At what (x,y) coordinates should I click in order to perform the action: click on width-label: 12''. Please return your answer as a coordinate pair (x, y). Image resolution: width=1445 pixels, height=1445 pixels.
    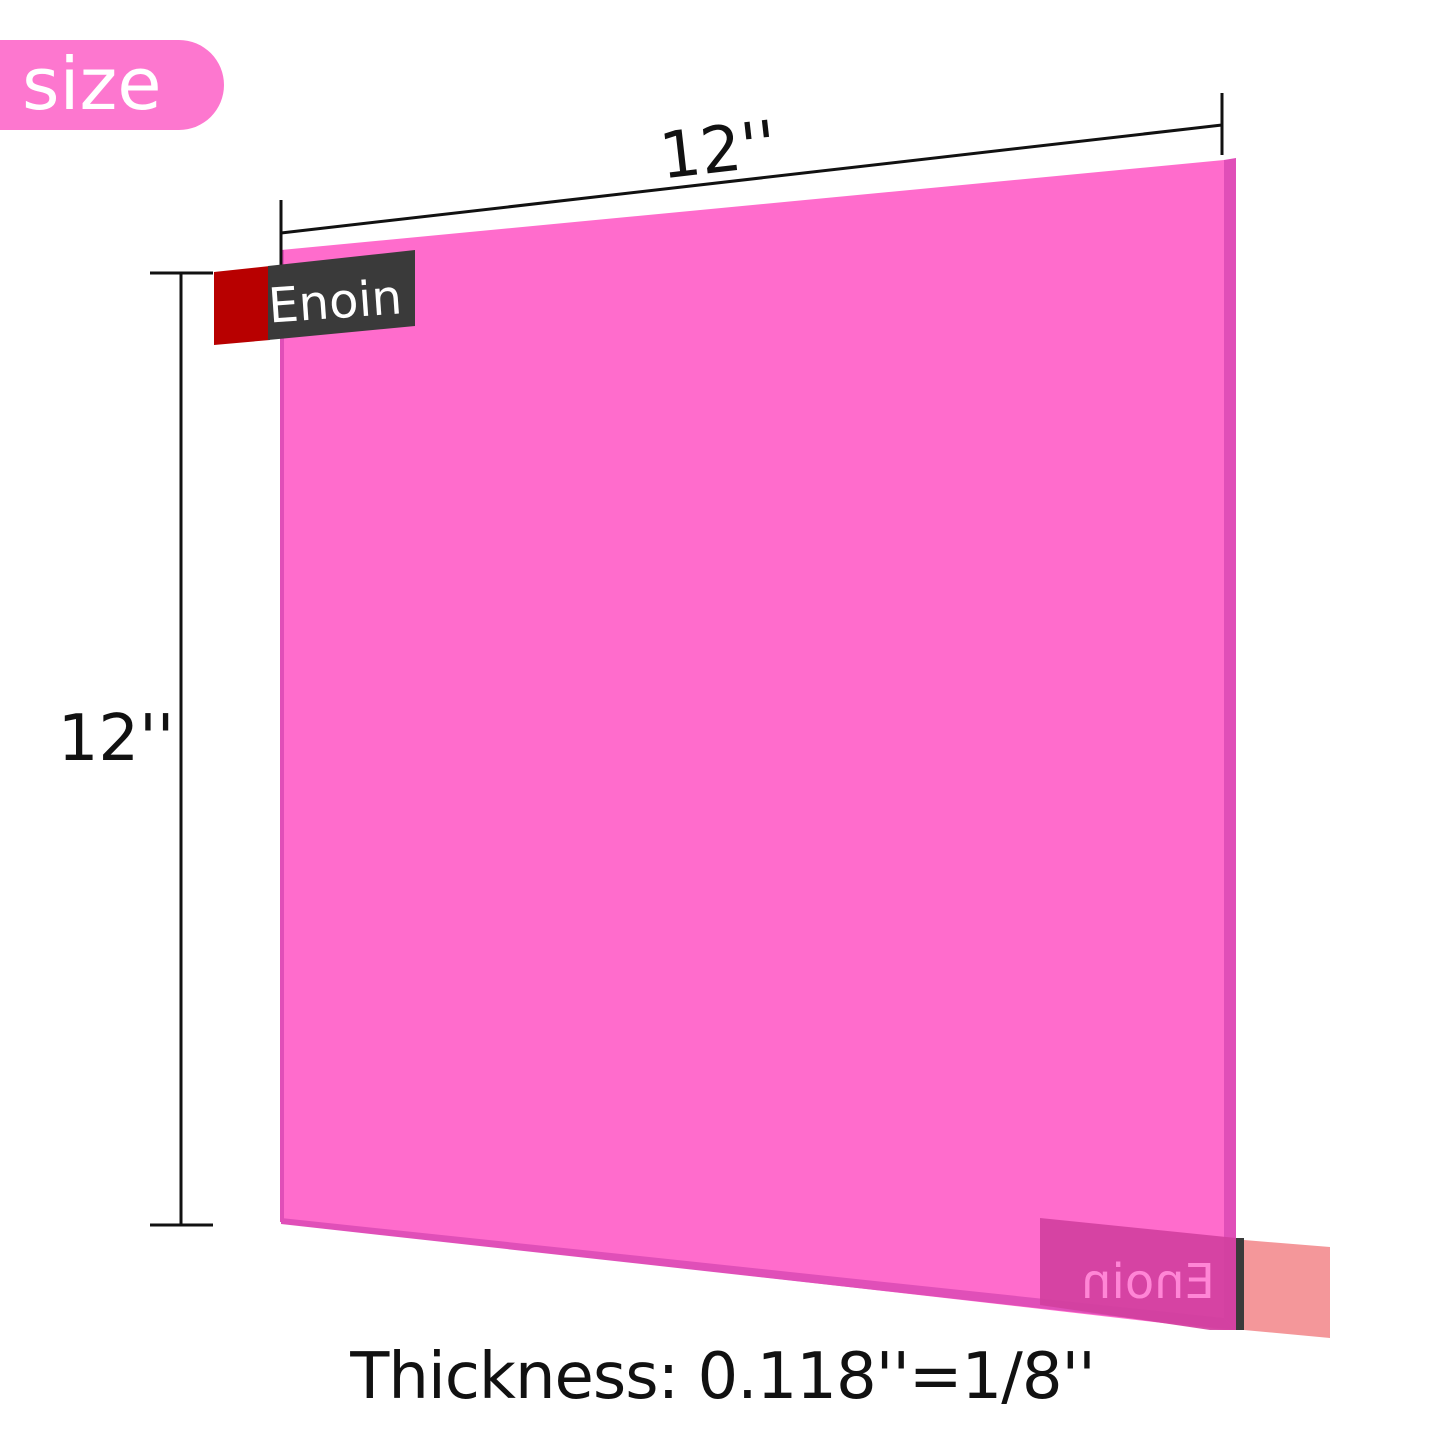
    Looking at the image, I should click on (718, 151).